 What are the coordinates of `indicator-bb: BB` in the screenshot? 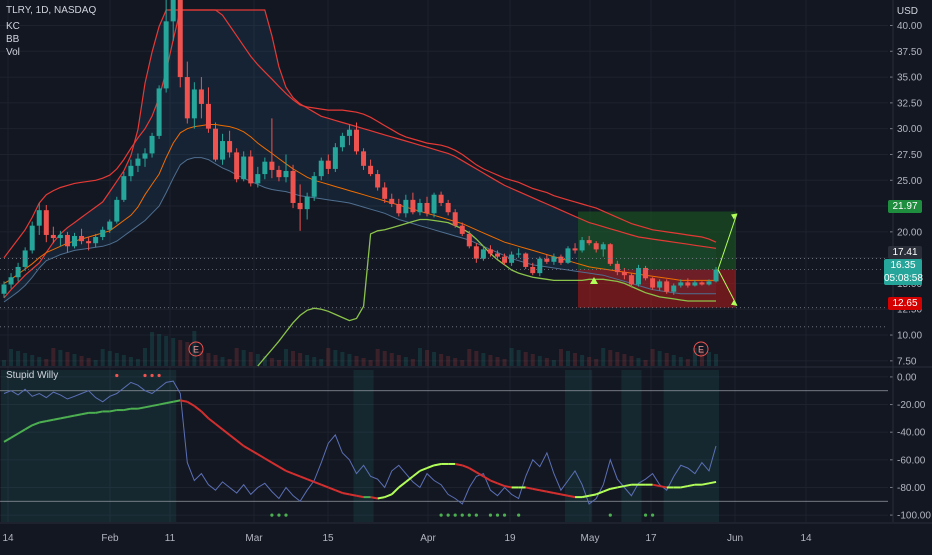 It's located at (13, 39).